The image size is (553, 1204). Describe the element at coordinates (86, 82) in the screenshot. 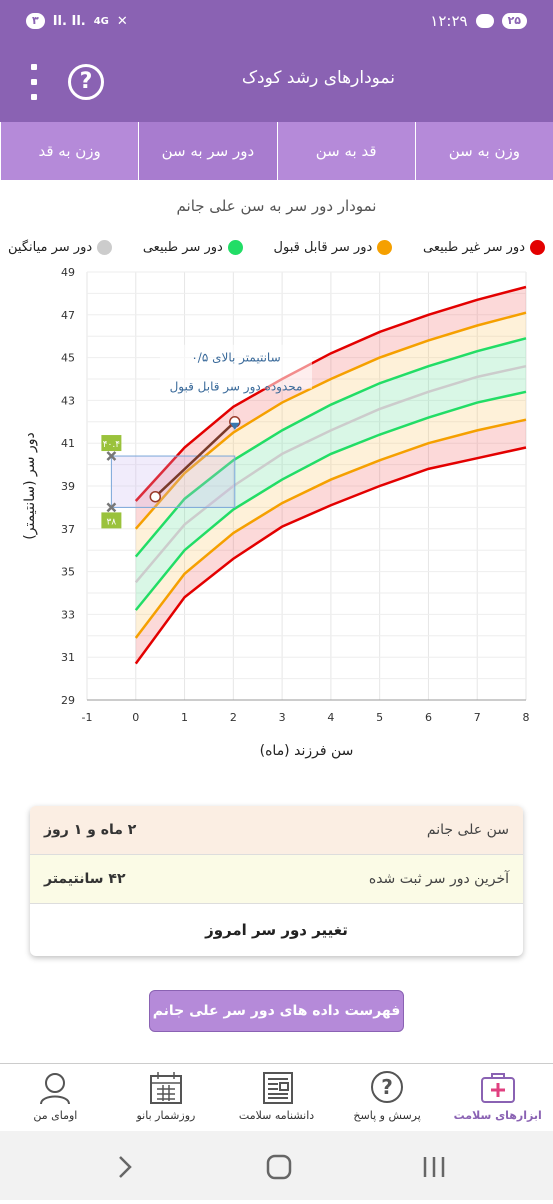

I see `help-icon: ?` at that location.